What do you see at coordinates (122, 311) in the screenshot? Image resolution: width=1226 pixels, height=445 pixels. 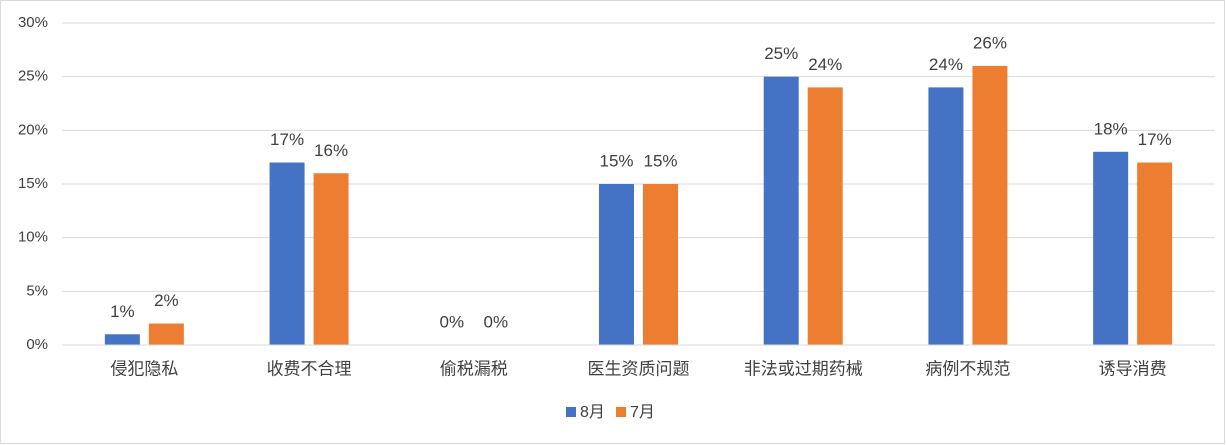 I see `data-label: 1%` at bounding box center [122, 311].